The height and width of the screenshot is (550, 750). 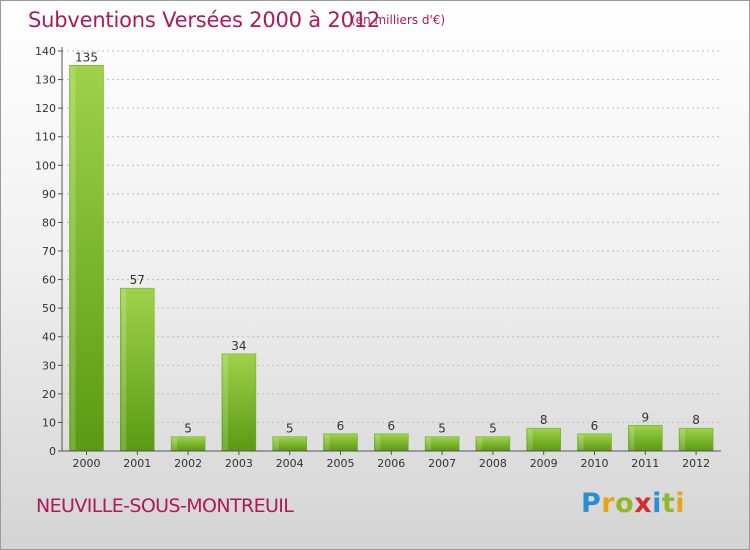 I want to click on data-label: 34, so click(x=238, y=346).